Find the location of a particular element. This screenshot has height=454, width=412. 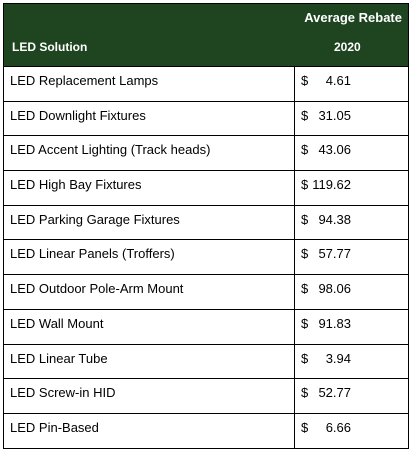

rebate-value: 91.83 is located at coordinates (334, 323).